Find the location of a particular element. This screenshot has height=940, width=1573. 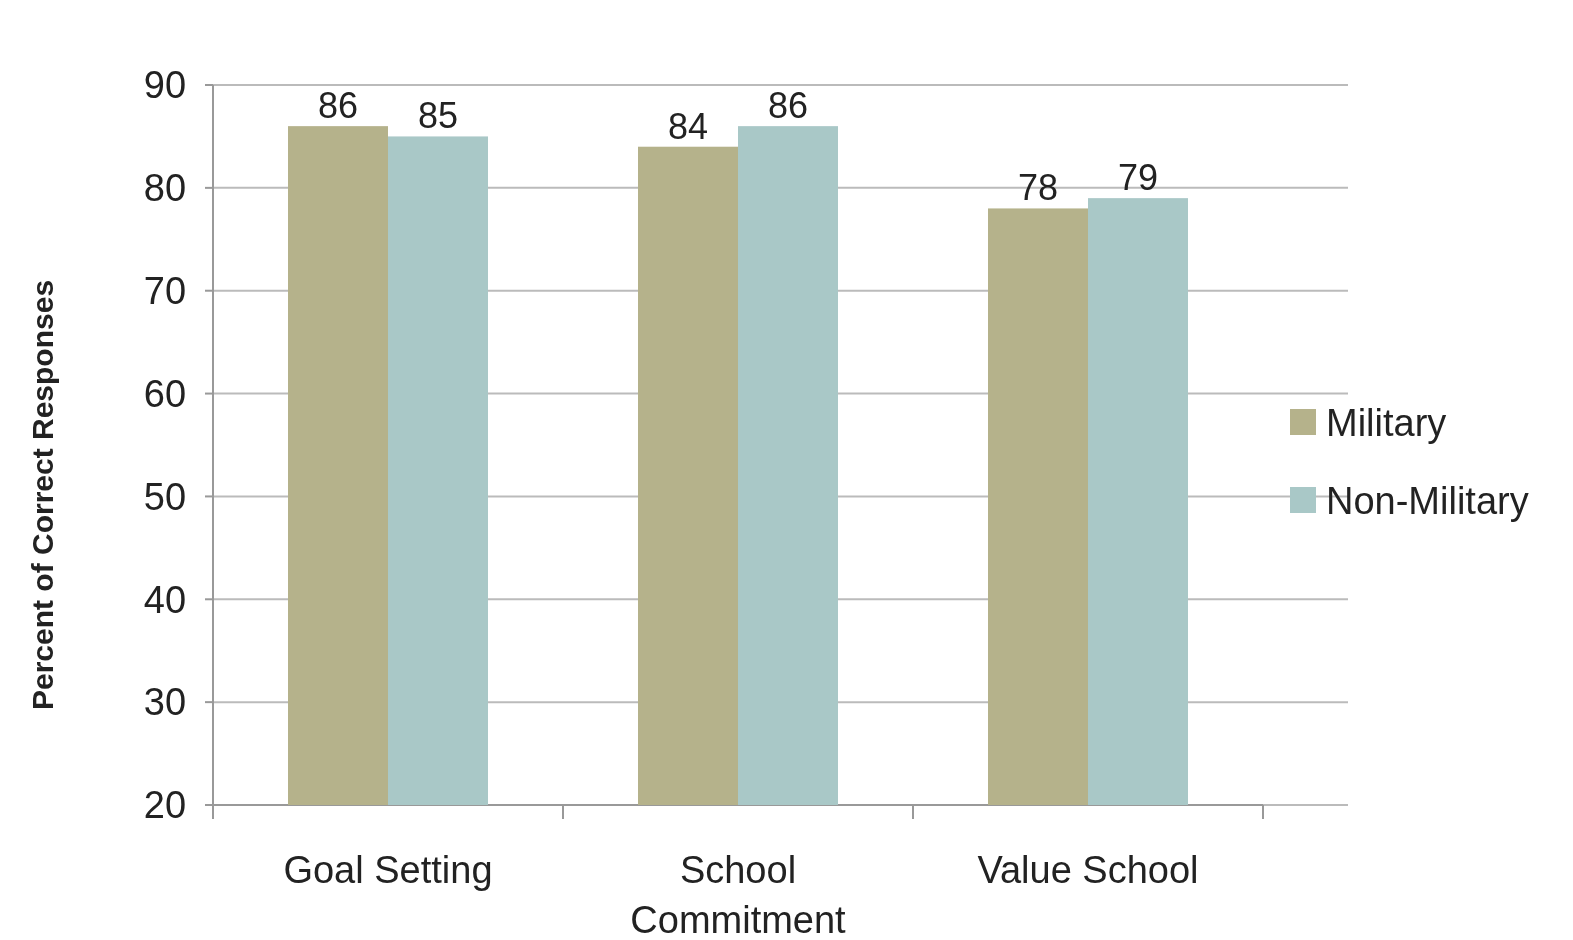

data-label: 79 is located at coordinates (1138, 178).